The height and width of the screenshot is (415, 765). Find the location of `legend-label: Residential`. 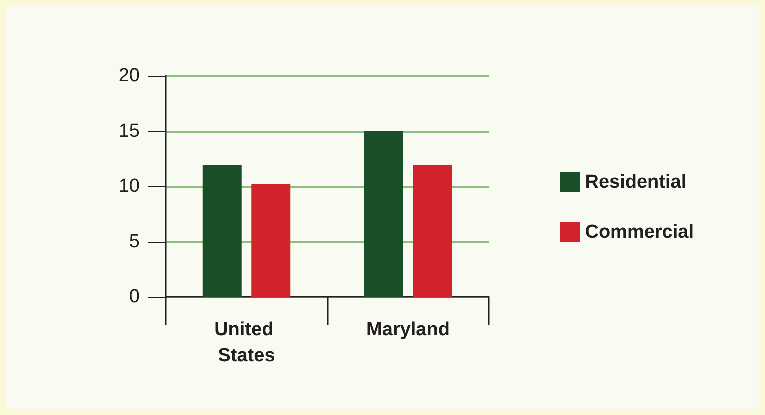

legend-label: Residential is located at coordinates (636, 182).